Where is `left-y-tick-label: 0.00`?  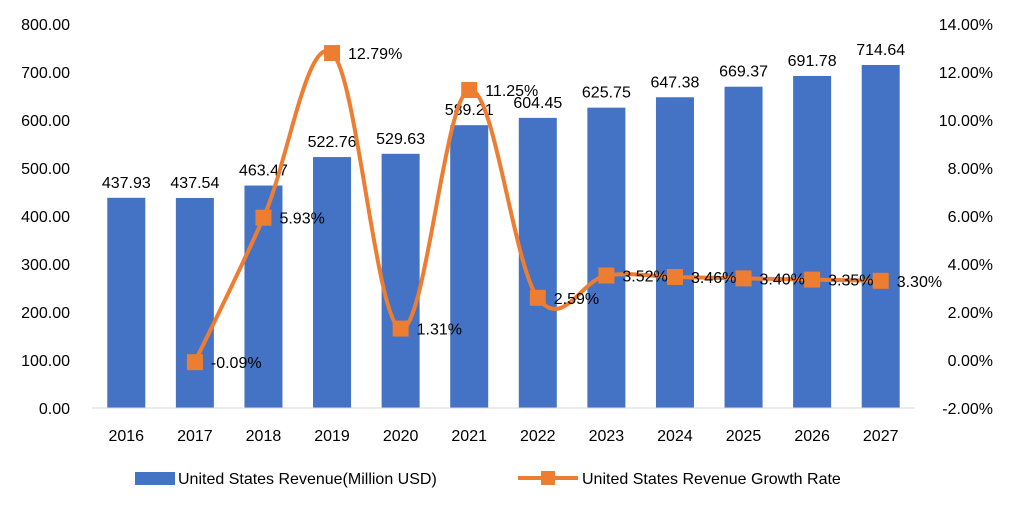 left-y-tick-label: 0.00 is located at coordinates (54, 409).